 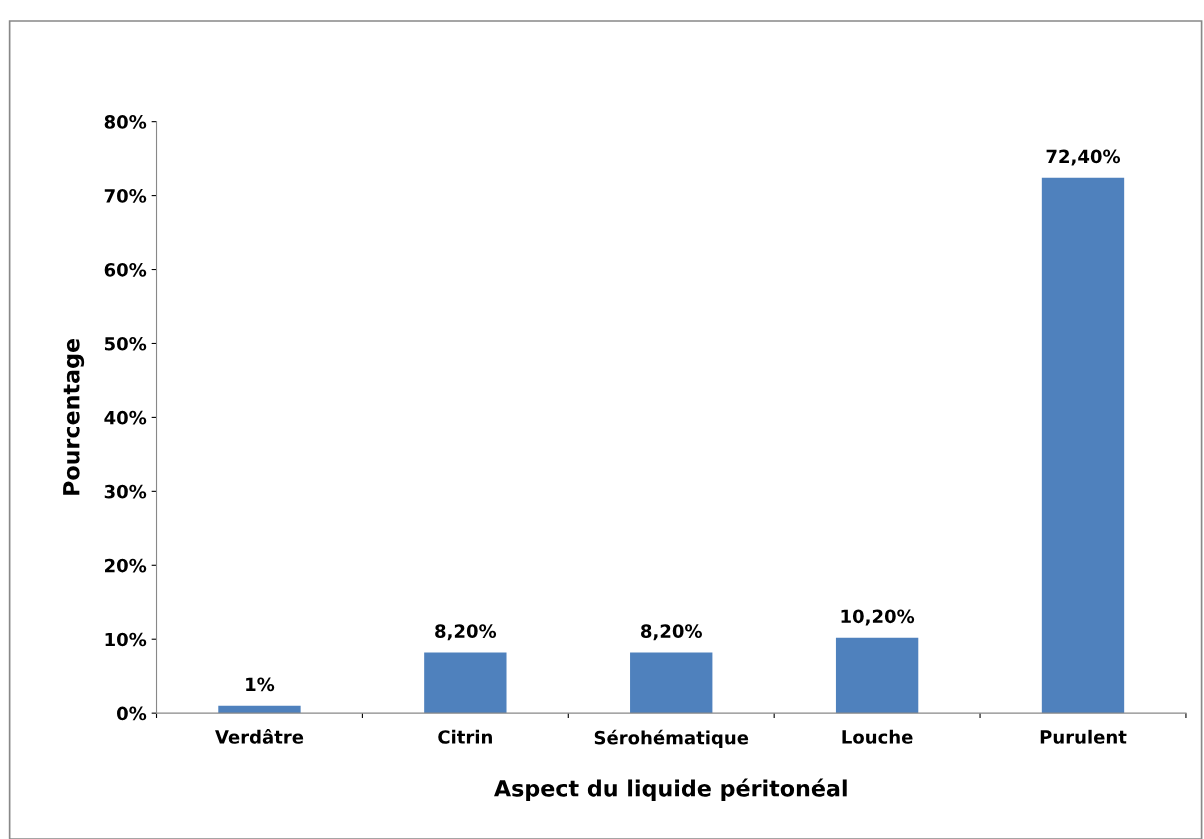 I want to click on y-tick-label: 80%, so click(x=125, y=122).